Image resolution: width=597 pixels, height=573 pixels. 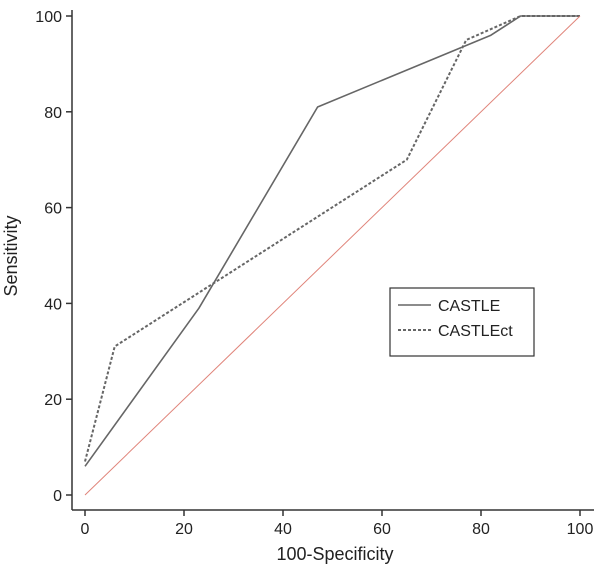 I want to click on y-tick-label: 20, so click(x=53, y=400).